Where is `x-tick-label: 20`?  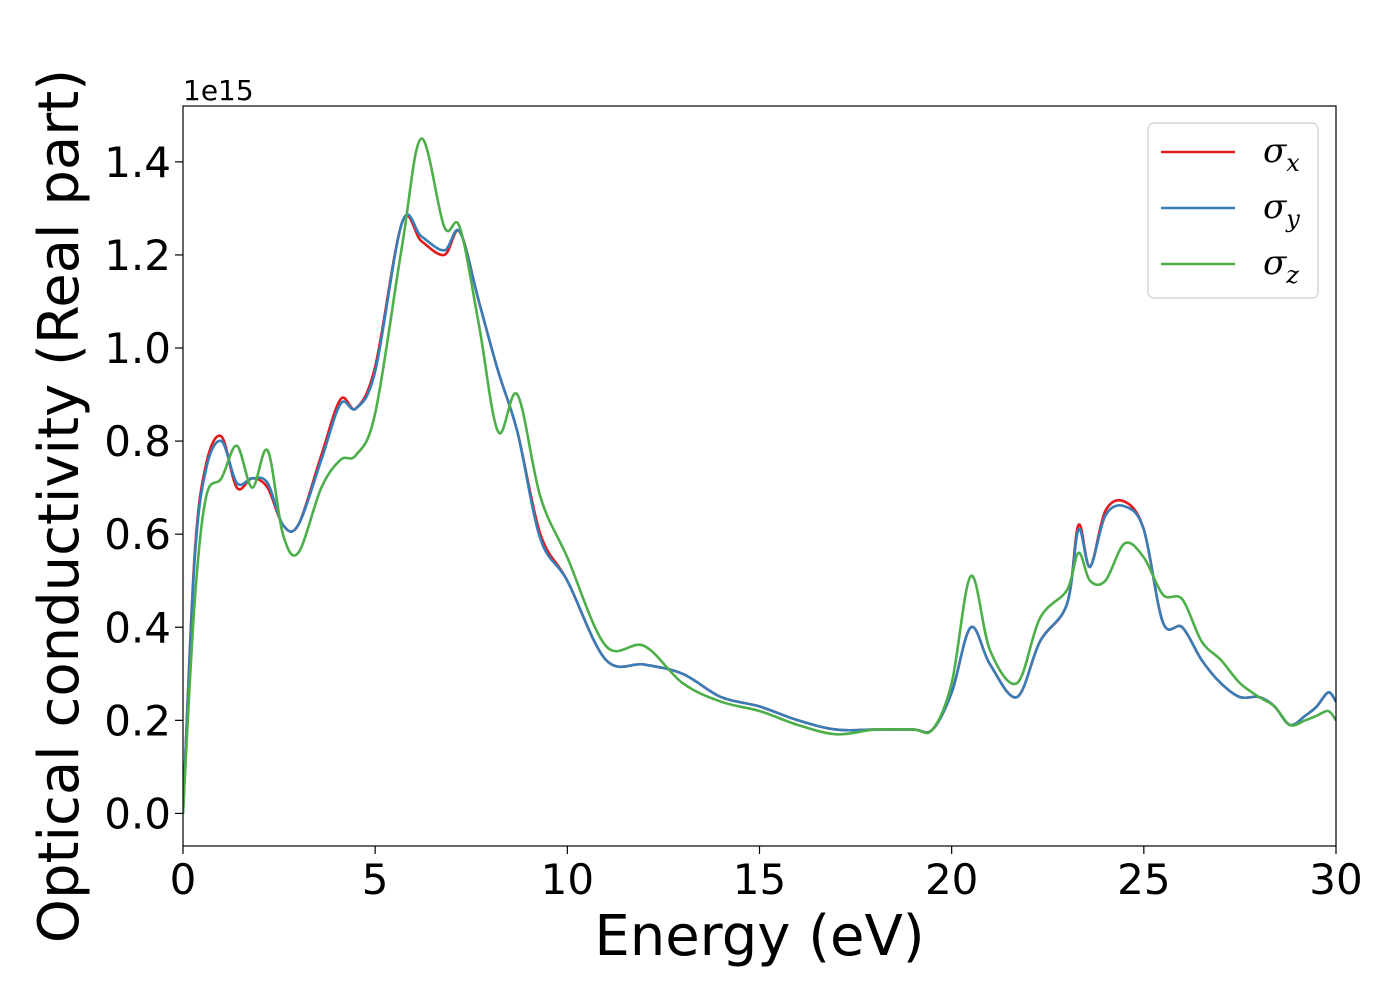
x-tick-label: 20 is located at coordinates (951, 879).